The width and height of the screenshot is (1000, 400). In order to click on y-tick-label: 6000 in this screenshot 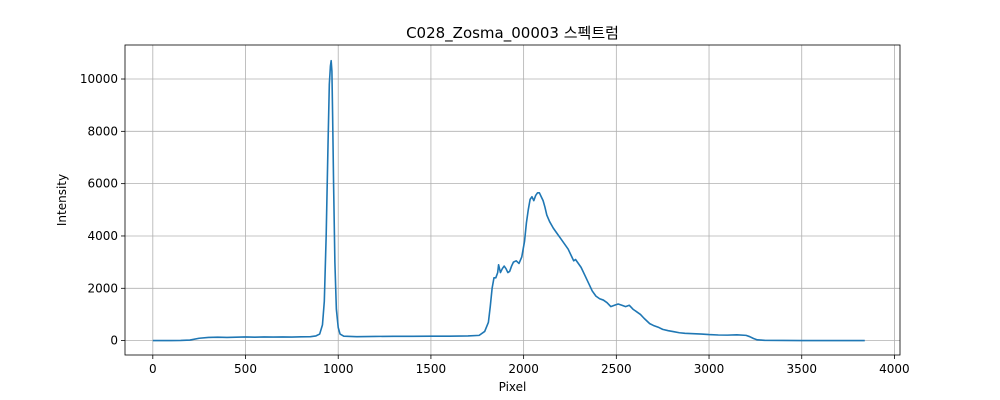, I will do `click(102, 184)`.